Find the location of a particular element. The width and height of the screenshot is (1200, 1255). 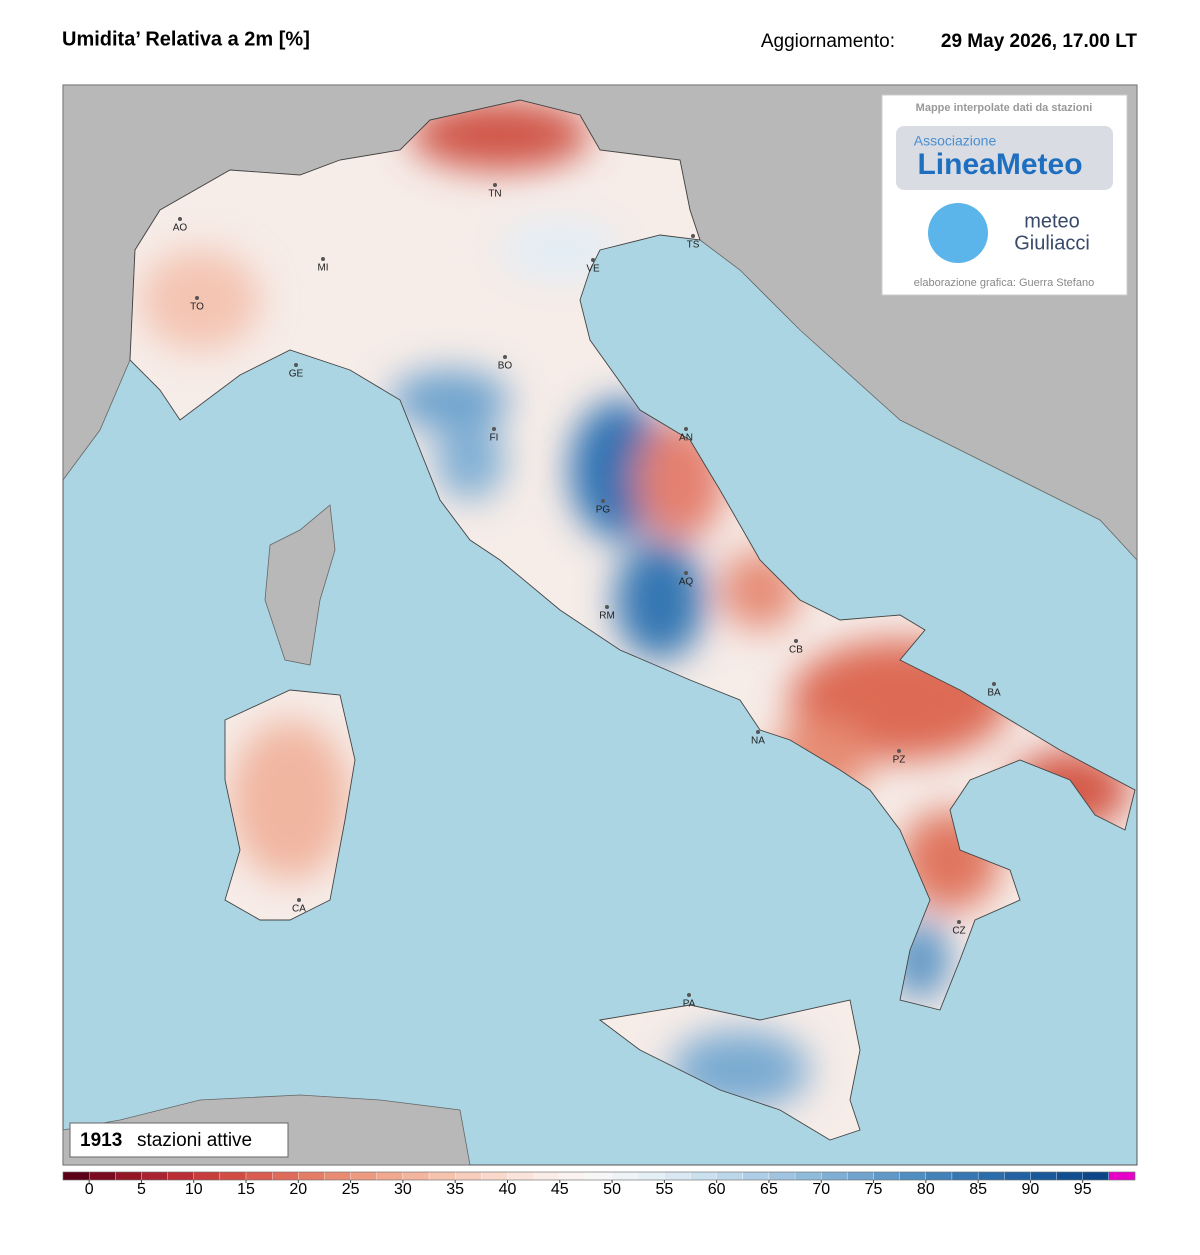

colorbar-tick-label: 90 is located at coordinates (1031, 1189).